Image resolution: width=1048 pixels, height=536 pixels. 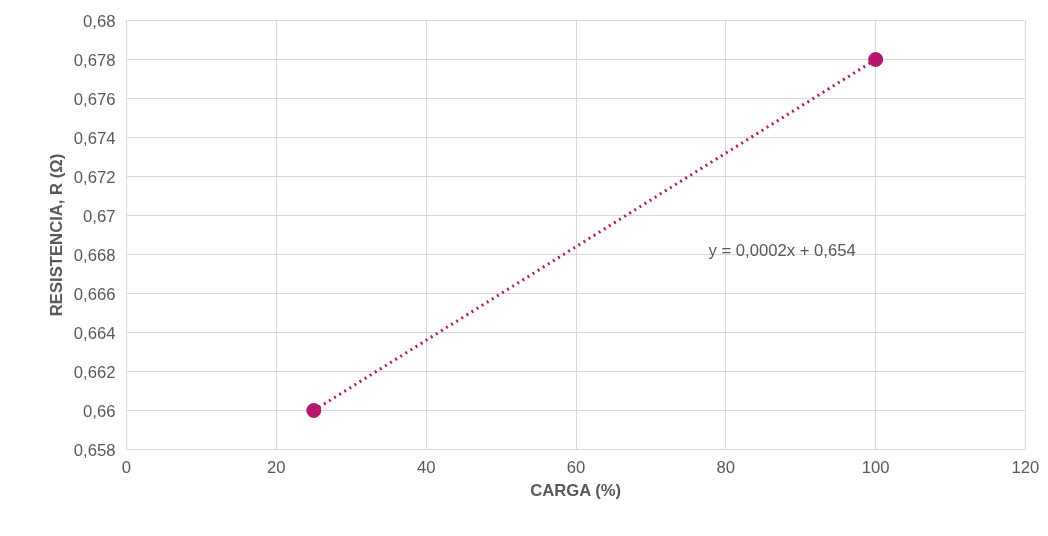 What do you see at coordinates (99, 216) in the screenshot?
I see `y-tick-label: 0,67` at bounding box center [99, 216].